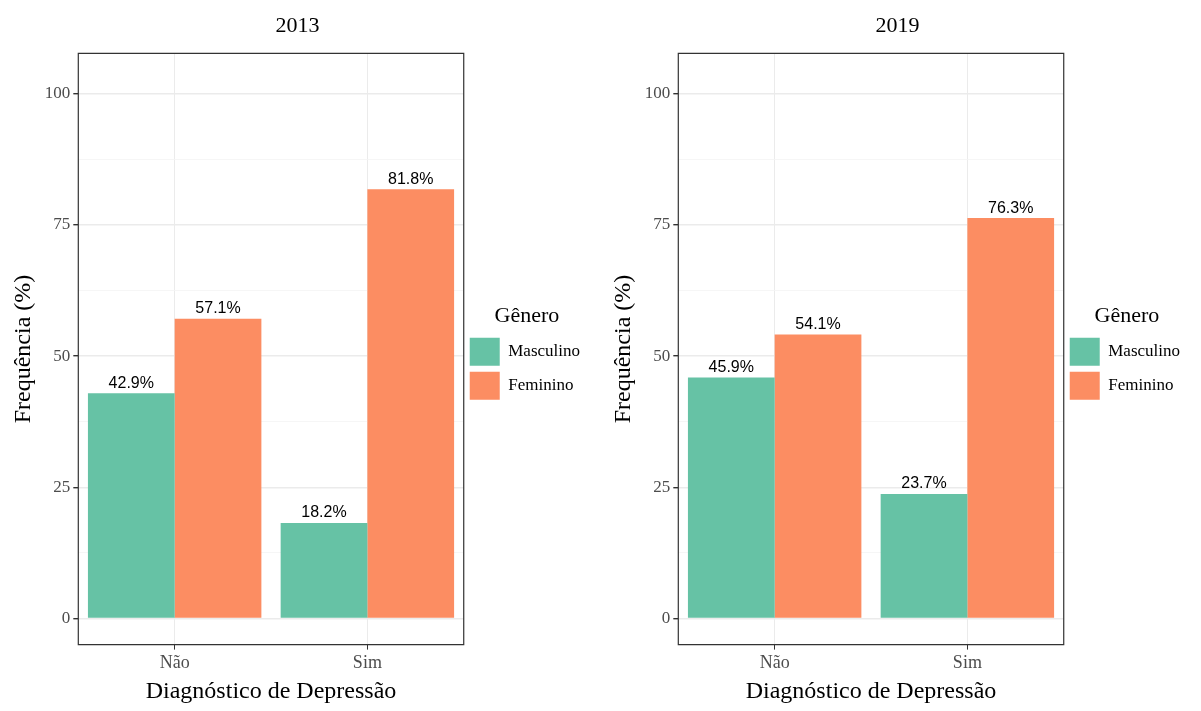 This screenshot has width=1201, height=711. I want to click on data-label: 18.2%, so click(324, 512).